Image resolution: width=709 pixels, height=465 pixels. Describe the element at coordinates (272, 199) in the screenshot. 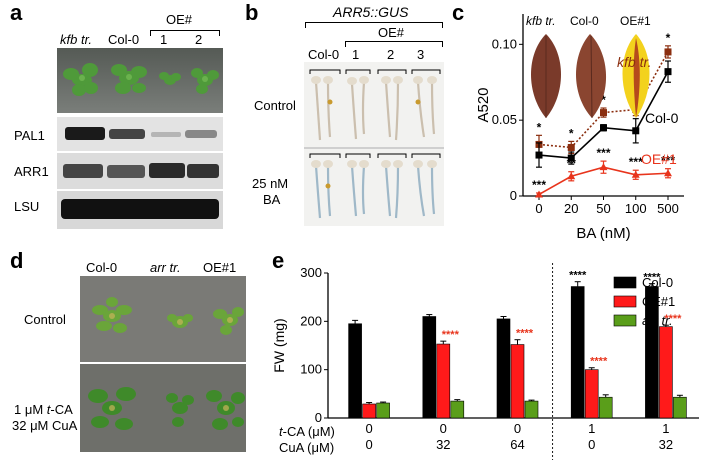

I see `panel-b-row-ba: BA` at that location.